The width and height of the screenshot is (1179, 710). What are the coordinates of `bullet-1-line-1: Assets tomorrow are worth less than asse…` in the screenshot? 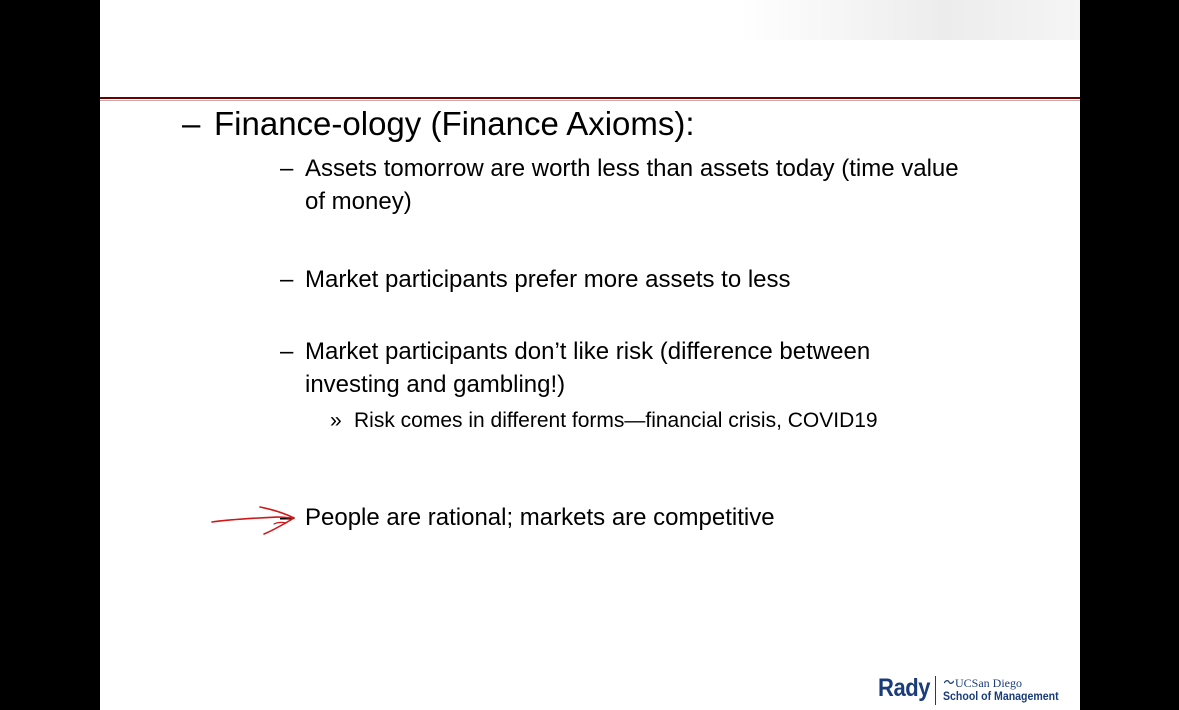 It's located at (632, 168).